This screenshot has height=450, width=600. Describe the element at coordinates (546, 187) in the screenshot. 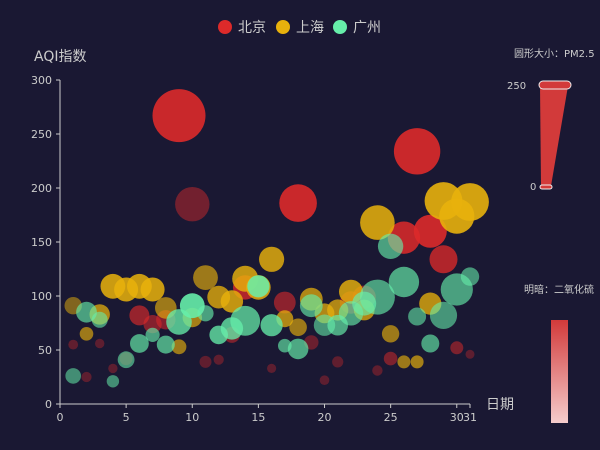

I see `size-visual-map-bottom-handle` at that location.